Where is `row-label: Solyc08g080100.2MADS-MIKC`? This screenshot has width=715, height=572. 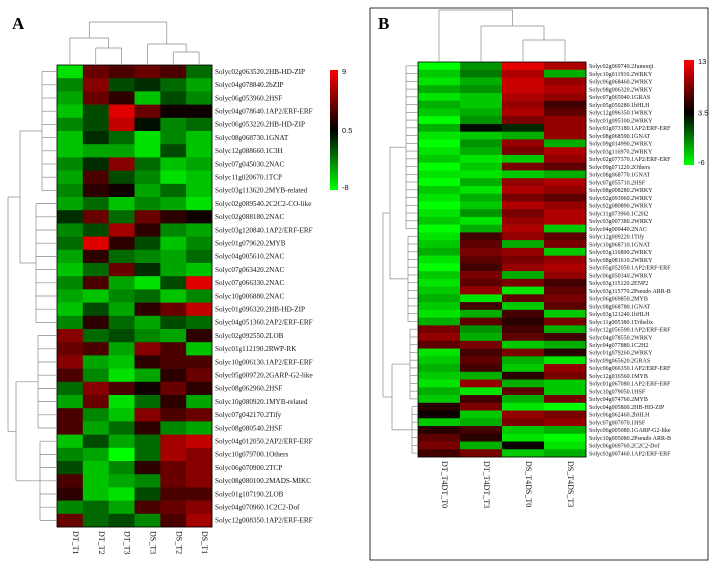
row-label: Solyc08g080100.2MADS-MIKC is located at coordinates (263, 481).